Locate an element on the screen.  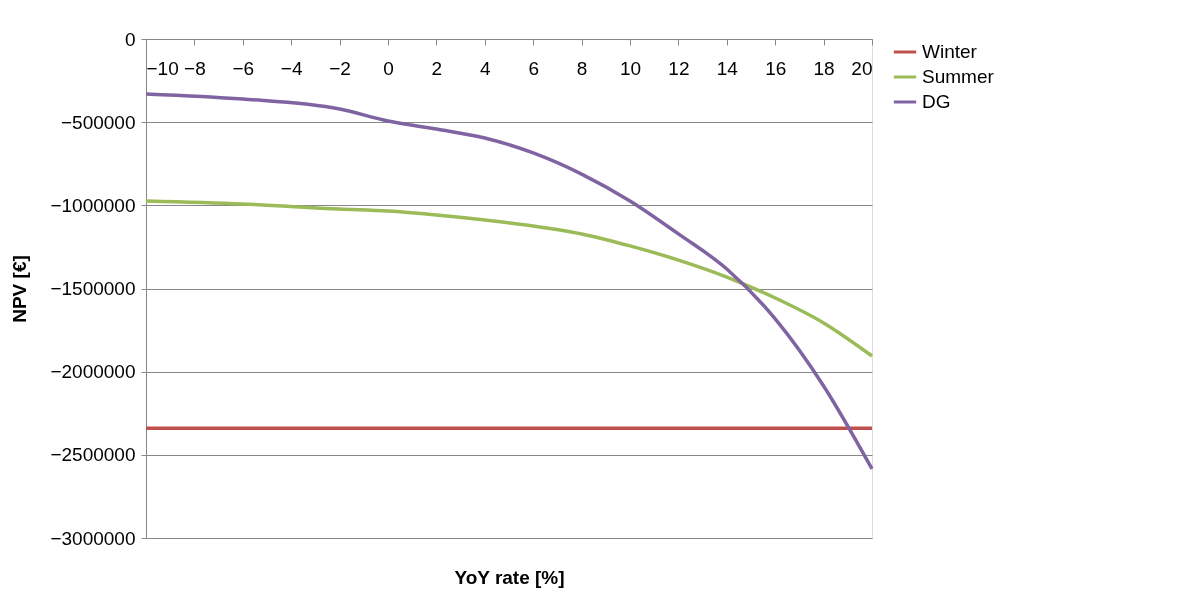
y-tick-label: −1500000 is located at coordinates (93, 288).